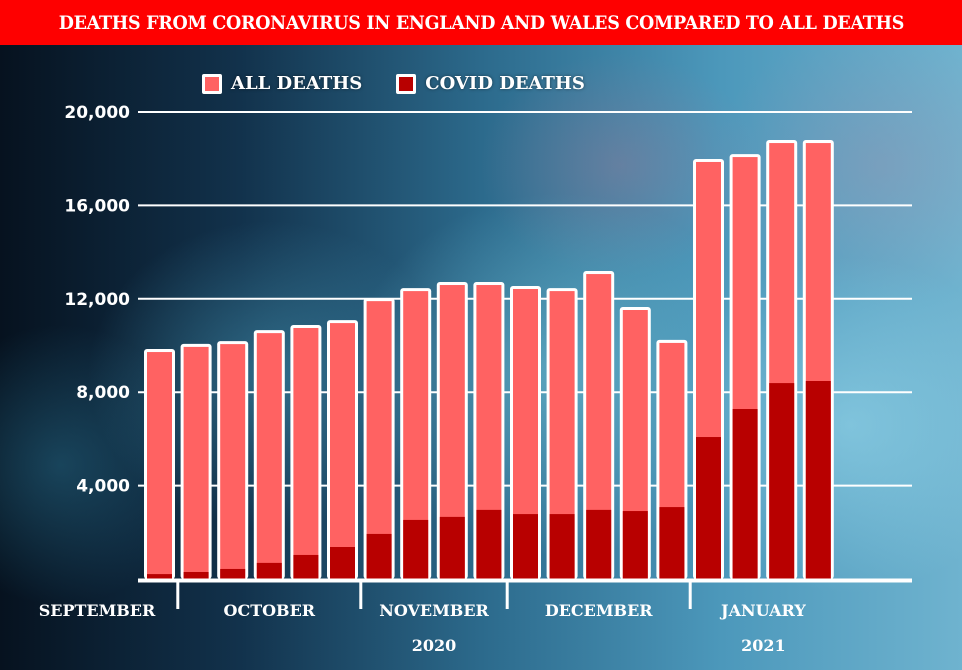  What do you see at coordinates (406, 83) in the screenshot?
I see `legend-swatch-covid-deaths` at bounding box center [406, 83].